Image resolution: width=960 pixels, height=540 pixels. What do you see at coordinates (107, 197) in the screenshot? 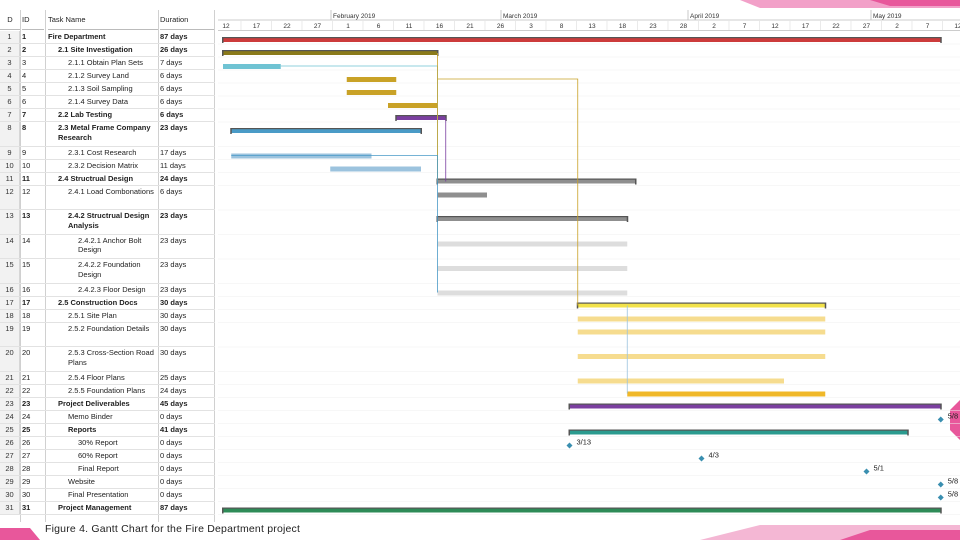
I see `table-row: 12 12 2.4.1 Load Combonations 6 days` at bounding box center [107, 197].